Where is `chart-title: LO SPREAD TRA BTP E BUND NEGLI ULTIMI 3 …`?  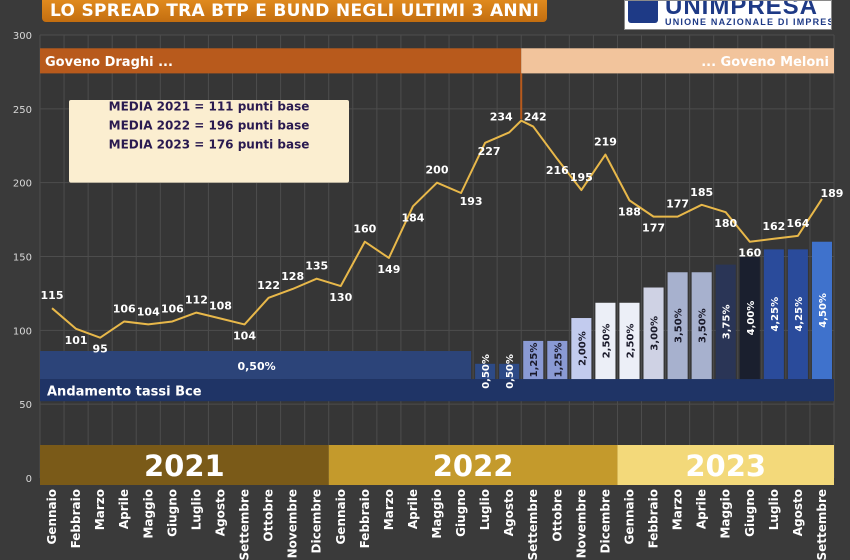
chart-title: LO SPREAD TRA BTP E BUND NEGLI ULTIMI 3 … is located at coordinates (295, 11).